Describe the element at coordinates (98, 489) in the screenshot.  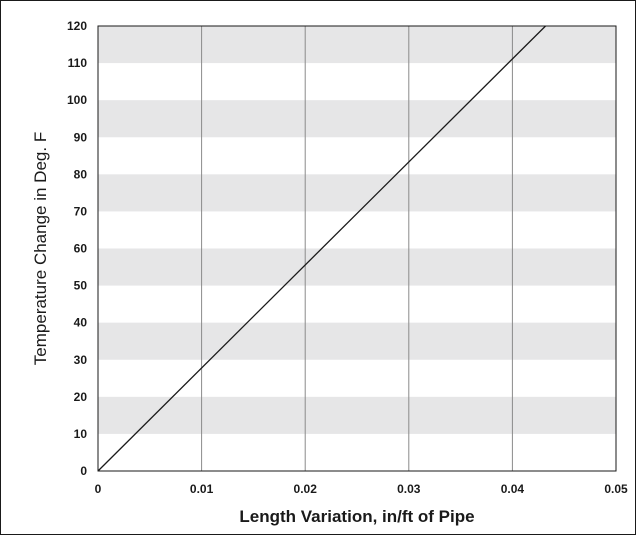
I see `x-tick-label: 0` at that location.